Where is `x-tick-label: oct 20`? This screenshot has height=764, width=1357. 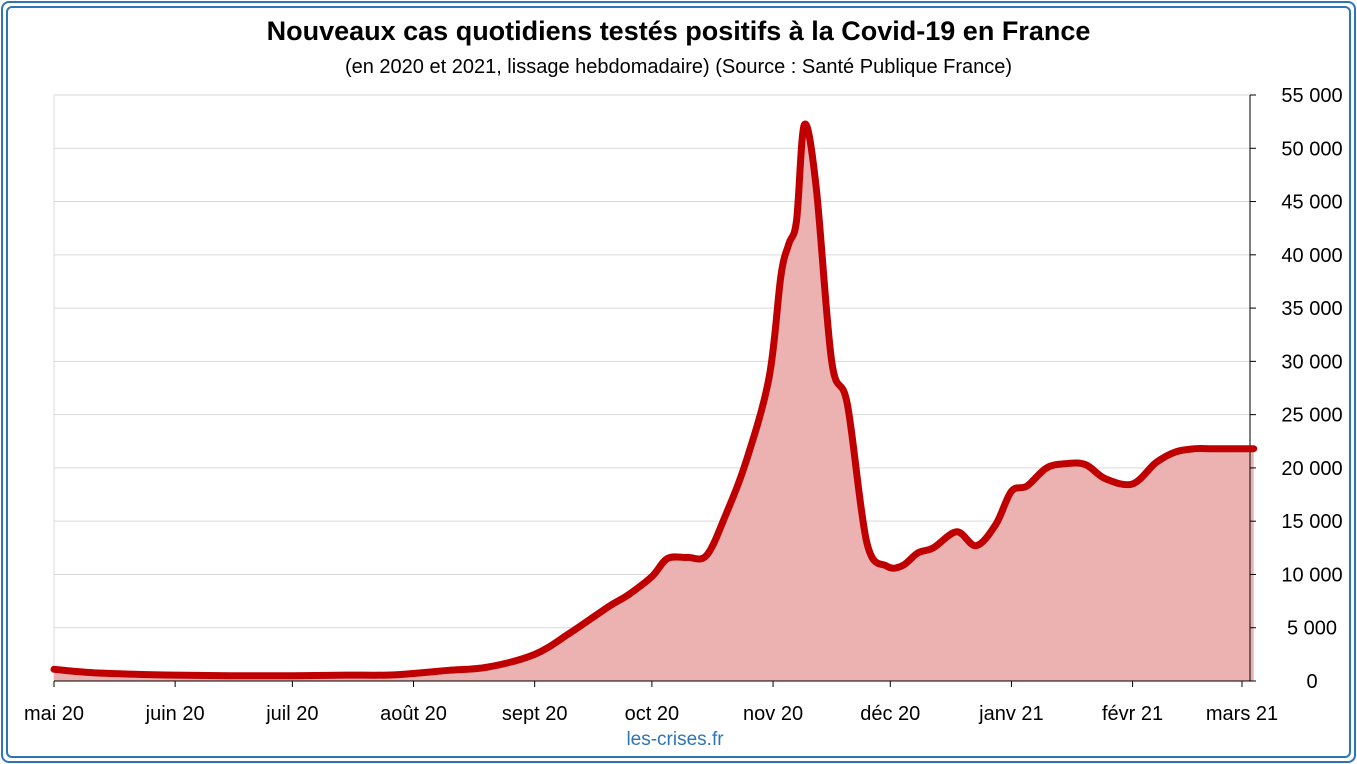
x-tick-label: oct 20 is located at coordinates (652, 714).